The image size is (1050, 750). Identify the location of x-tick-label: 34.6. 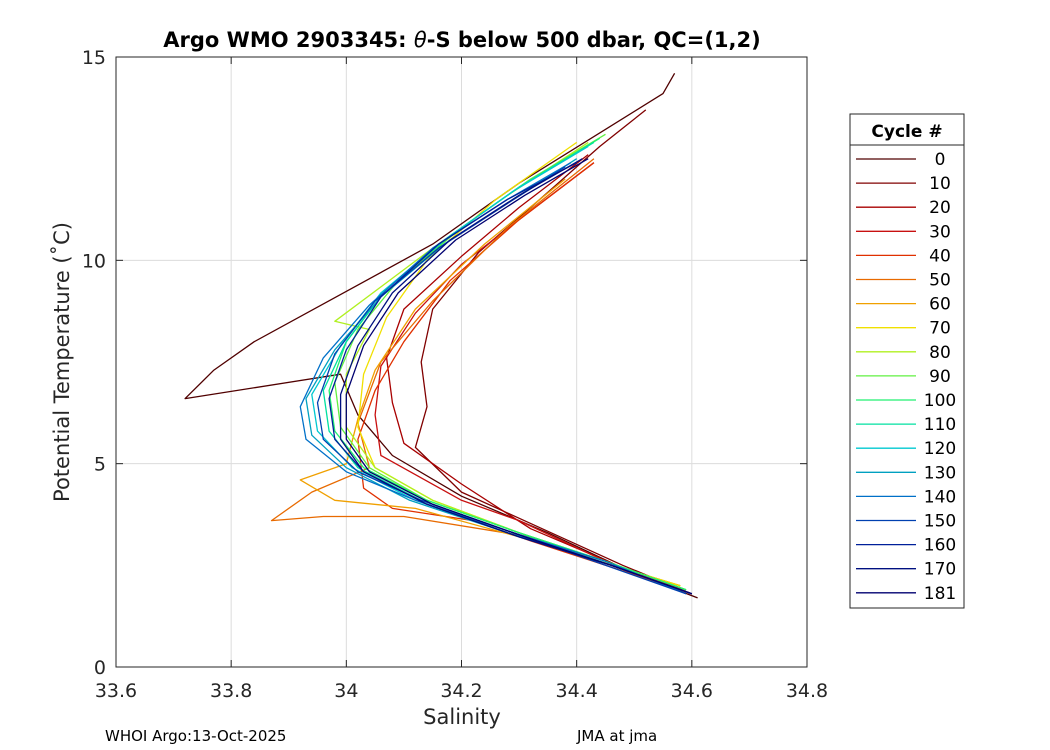
(692, 691).